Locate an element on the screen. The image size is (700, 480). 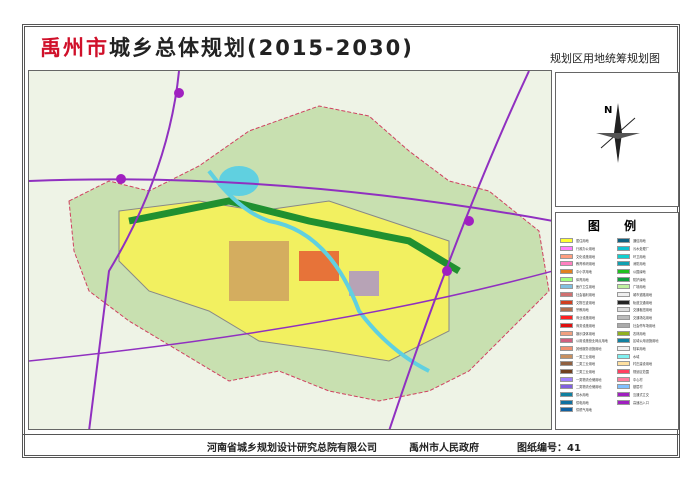
legend-item: 交通场站用地 is located at coordinates (645, 318).